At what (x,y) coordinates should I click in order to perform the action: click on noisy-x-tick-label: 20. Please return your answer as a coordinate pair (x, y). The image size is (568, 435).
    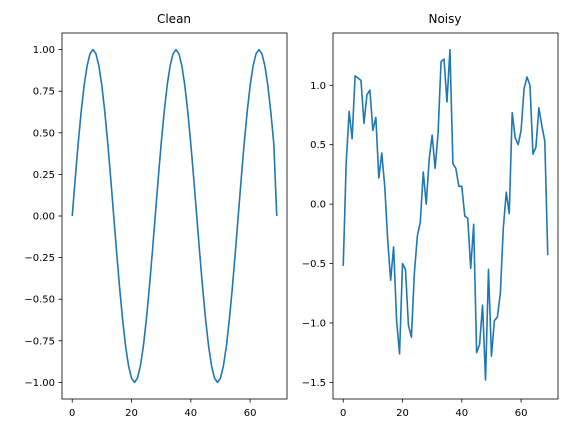
    Looking at the image, I should click on (402, 413).